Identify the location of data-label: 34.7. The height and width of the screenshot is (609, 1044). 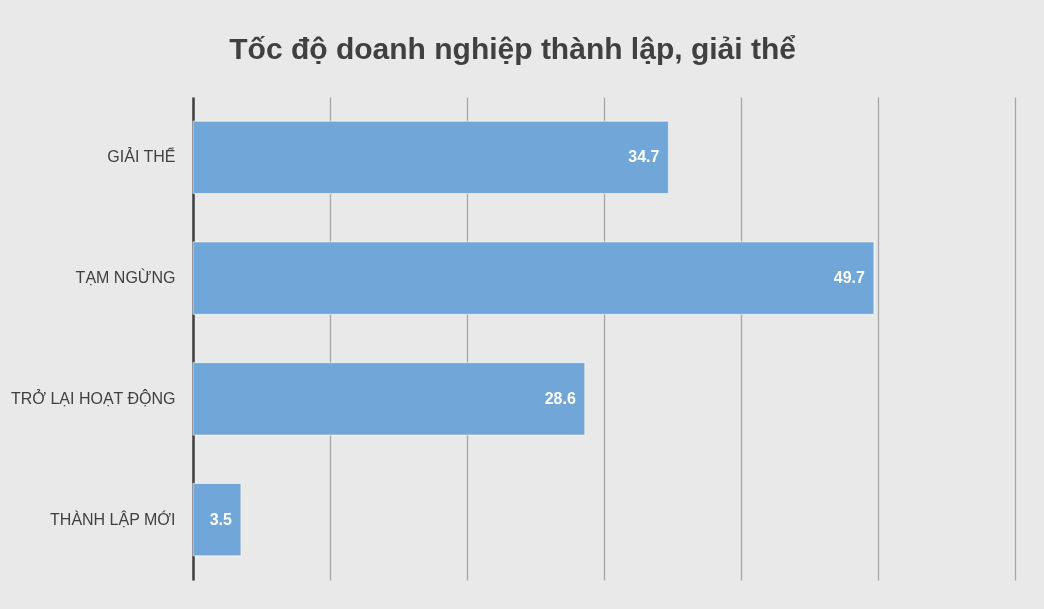
(644, 157).